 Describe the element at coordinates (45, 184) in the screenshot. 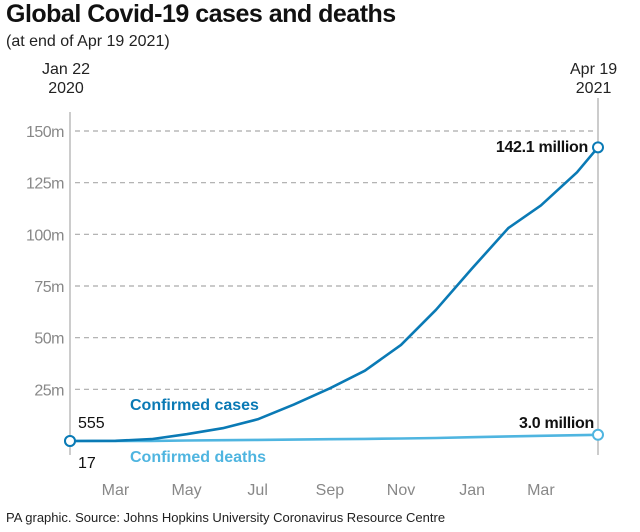

I see `y-tick-label: 125m` at that location.